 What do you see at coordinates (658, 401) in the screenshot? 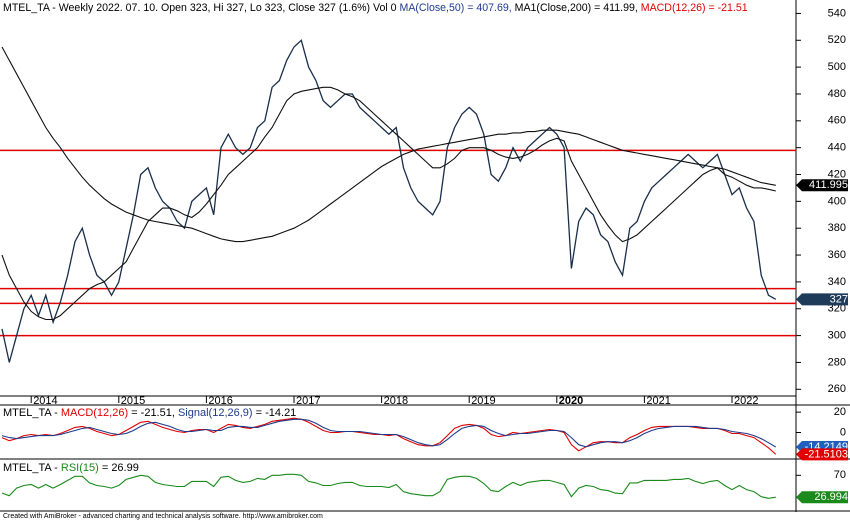
I see `x-tick-label: 2021` at bounding box center [658, 401].